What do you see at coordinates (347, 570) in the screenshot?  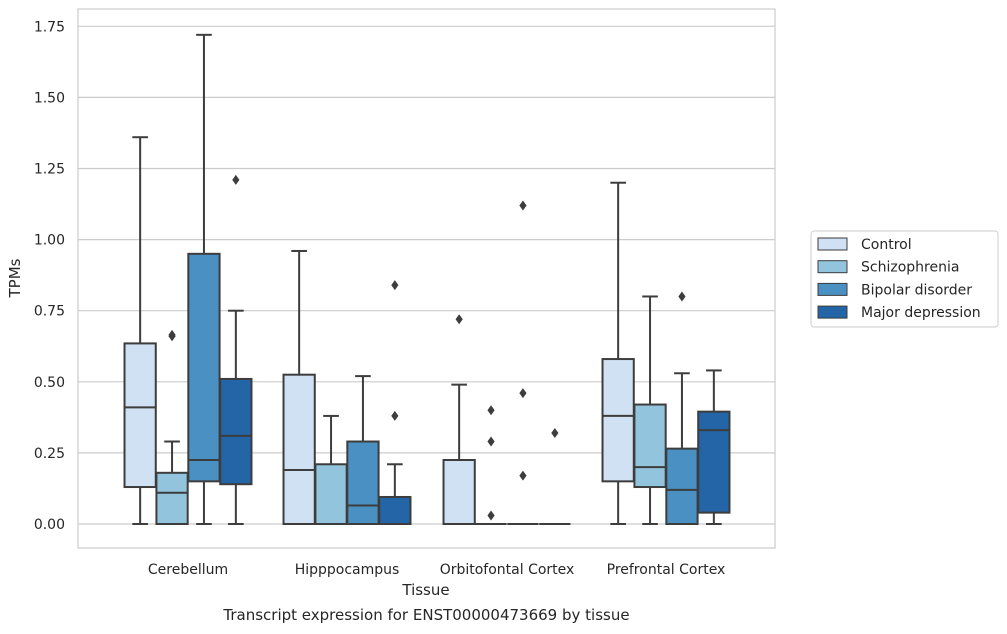 I see `x-tick-label: Hipppocampus` at bounding box center [347, 570].